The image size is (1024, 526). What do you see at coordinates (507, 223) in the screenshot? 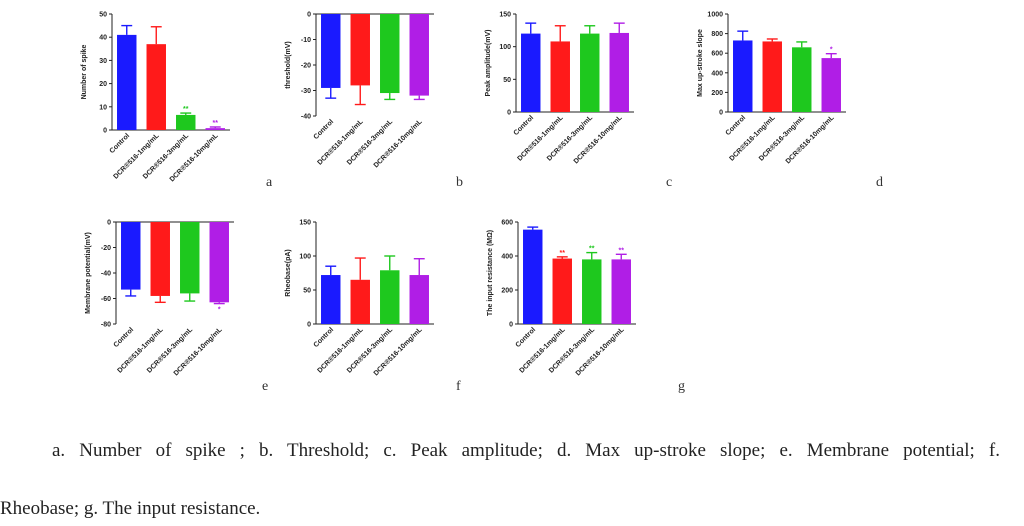
I see `y-tick-label: 600` at bounding box center [507, 223].